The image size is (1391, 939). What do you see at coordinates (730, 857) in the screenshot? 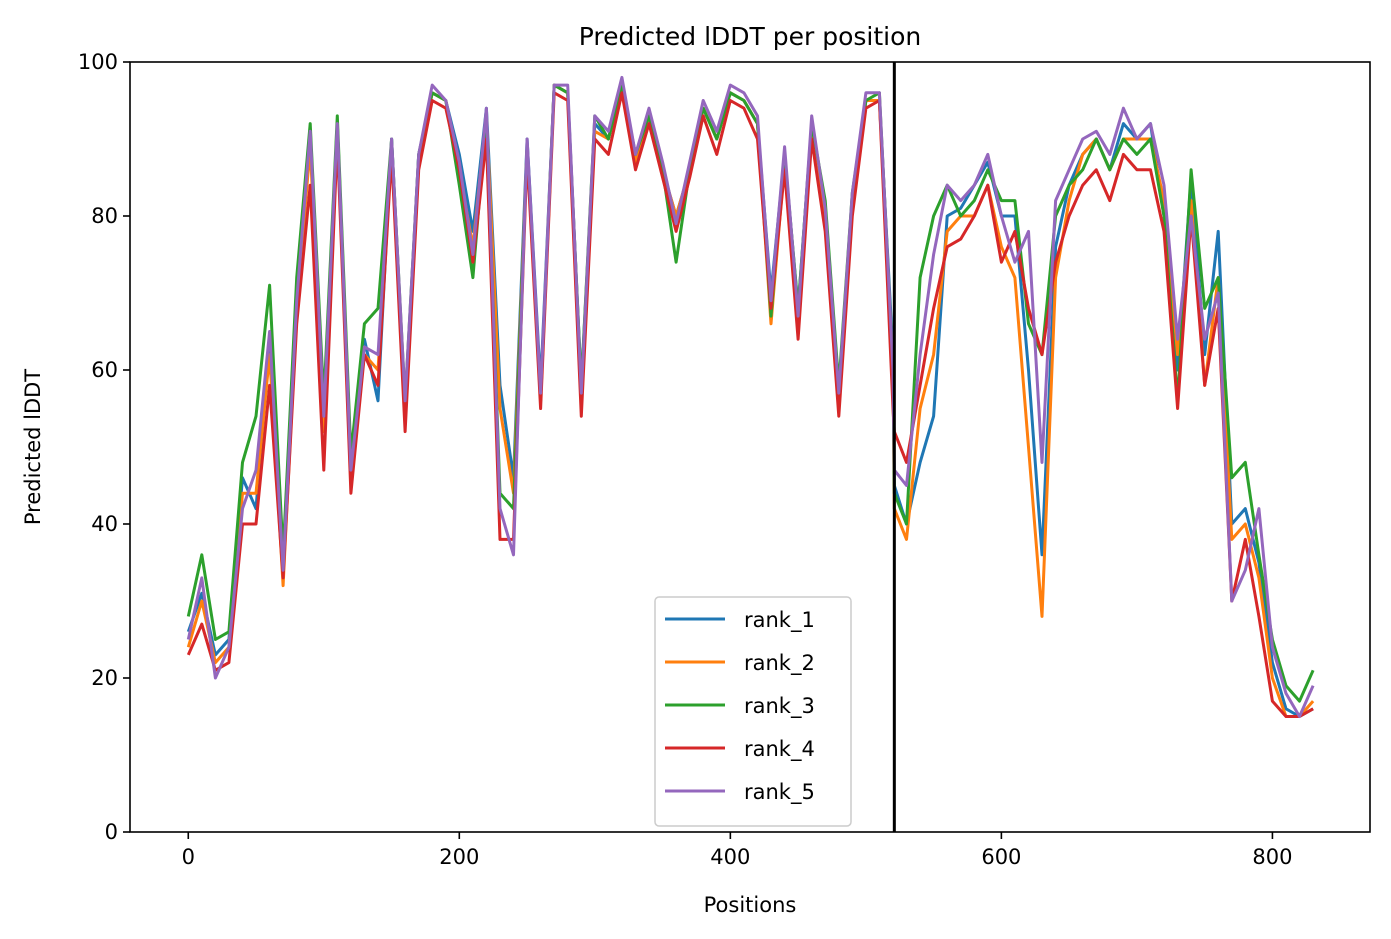
I see `x-tick-label: 400` at bounding box center [730, 857].